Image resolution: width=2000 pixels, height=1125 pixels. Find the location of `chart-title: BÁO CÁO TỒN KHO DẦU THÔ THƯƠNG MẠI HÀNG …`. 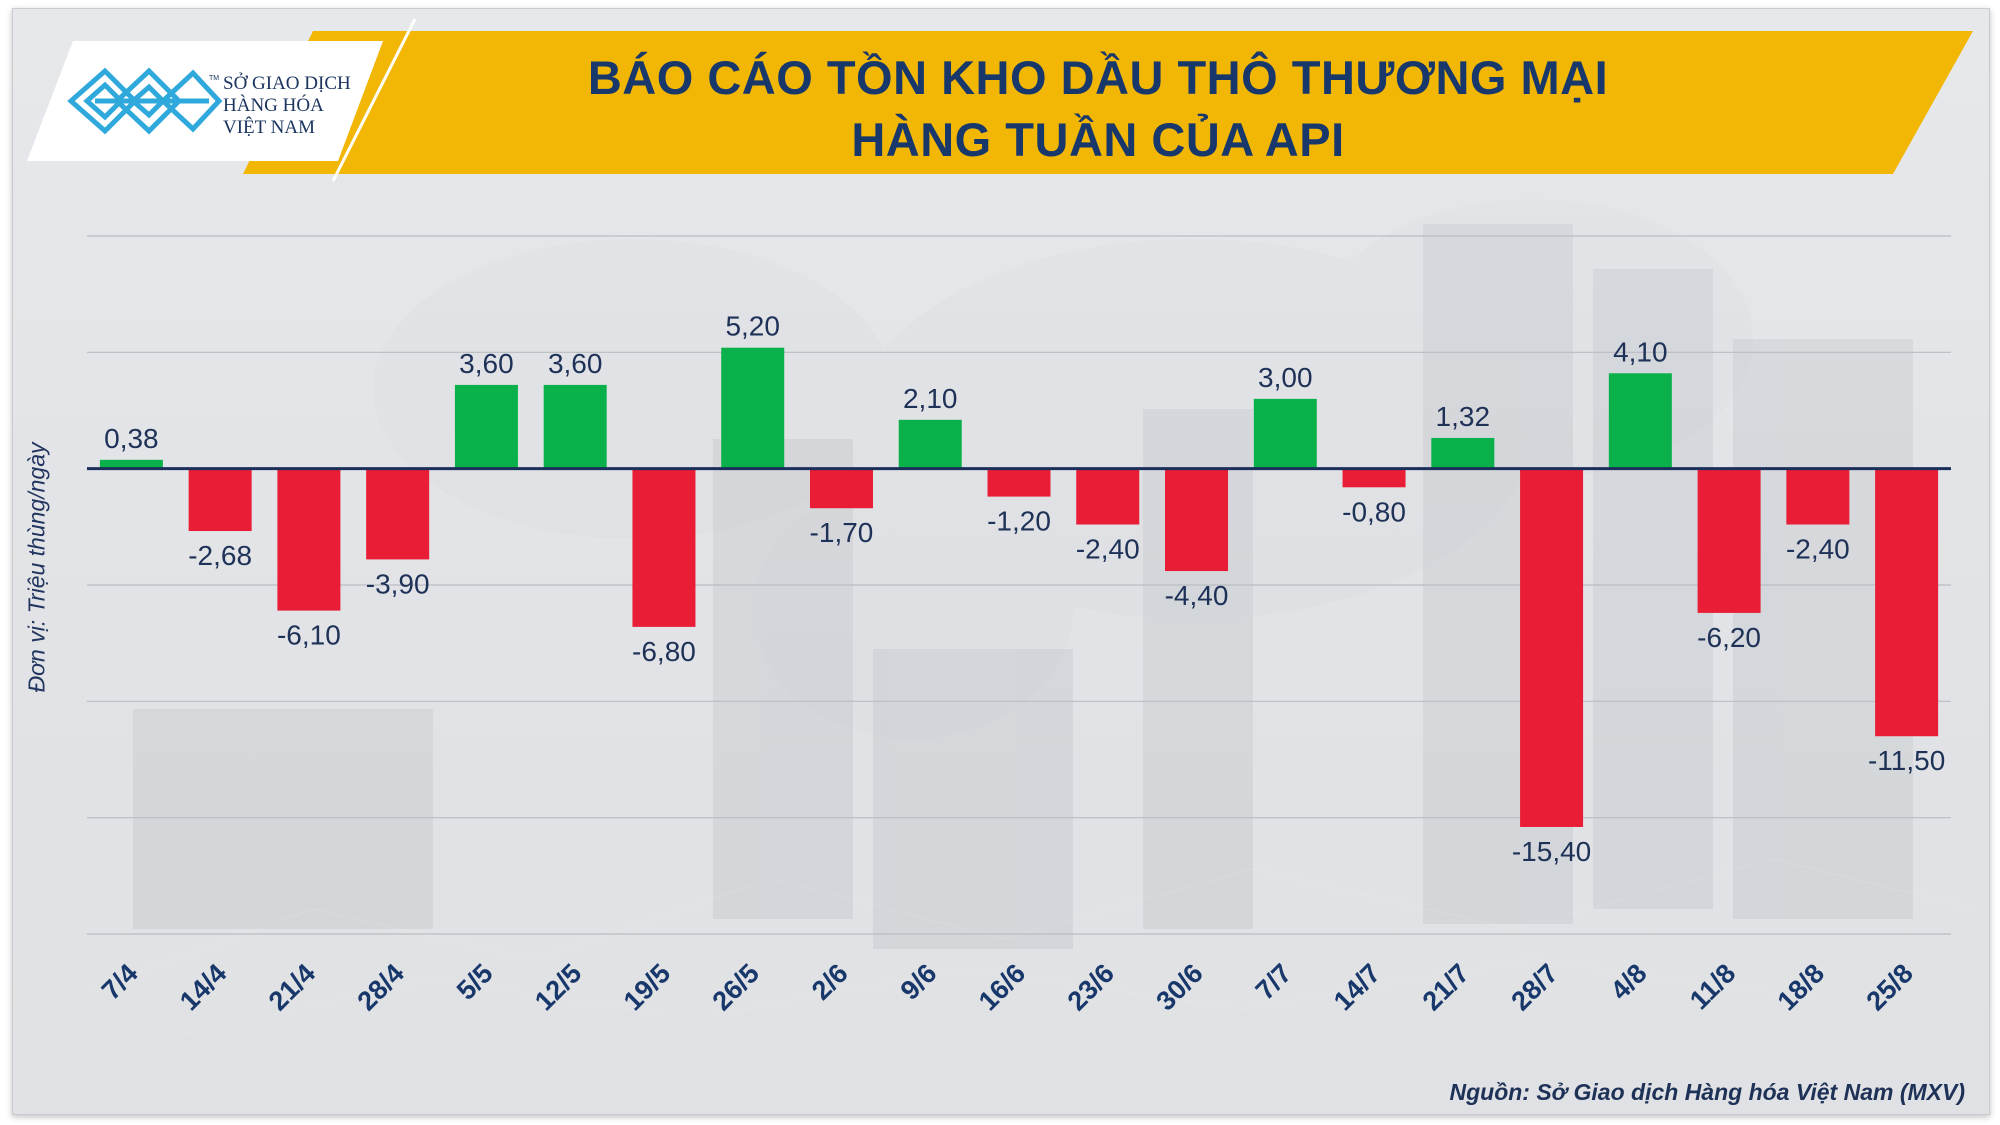

chart-title: BÁO CÁO TỒN KHO DẦU THÔ THƯƠNG MẠI HÀNG … is located at coordinates (1098, 109).